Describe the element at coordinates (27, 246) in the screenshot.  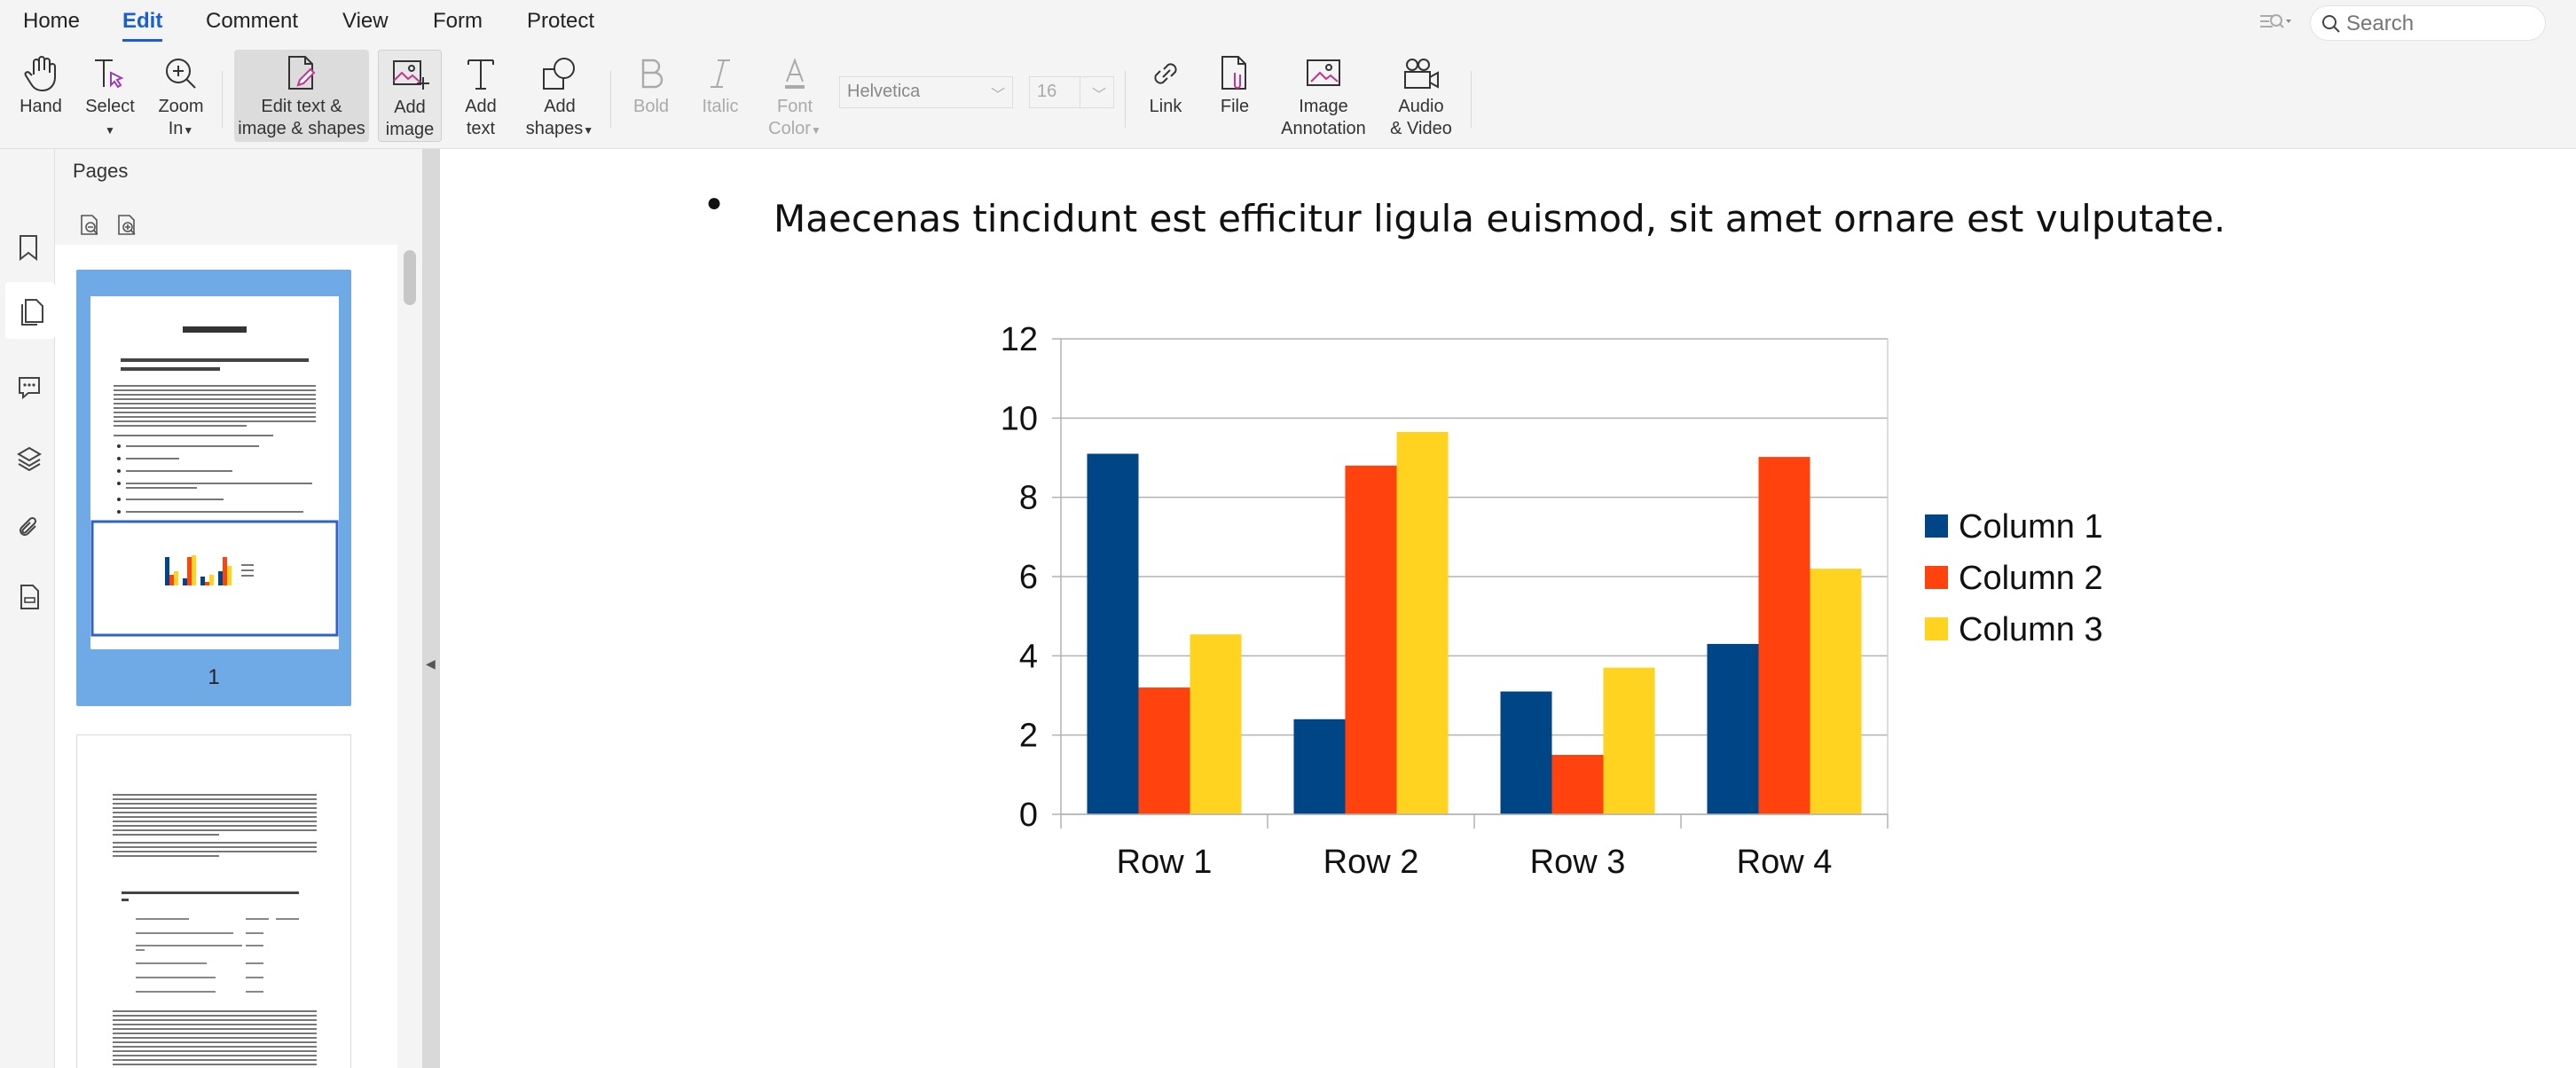
I see `bookmarks-button` at that location.